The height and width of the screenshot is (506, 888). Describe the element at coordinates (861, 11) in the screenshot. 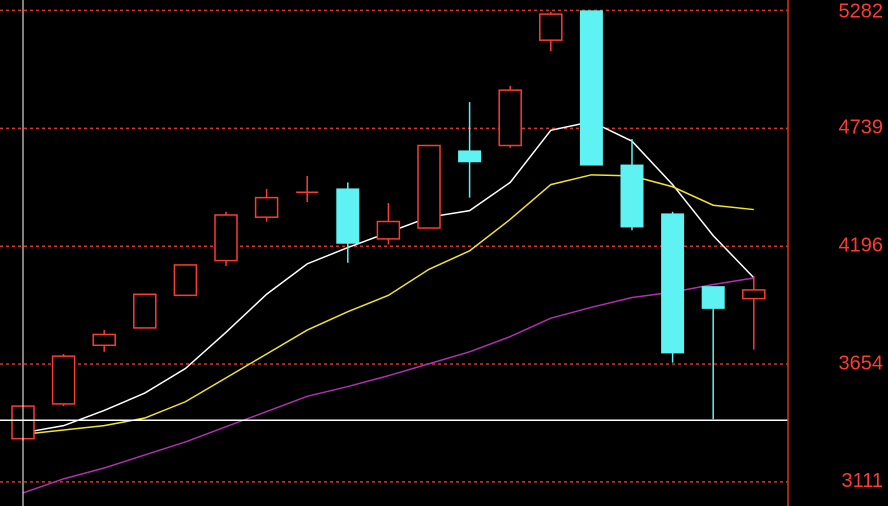

I see `y-tick-label: 5282` at that location.